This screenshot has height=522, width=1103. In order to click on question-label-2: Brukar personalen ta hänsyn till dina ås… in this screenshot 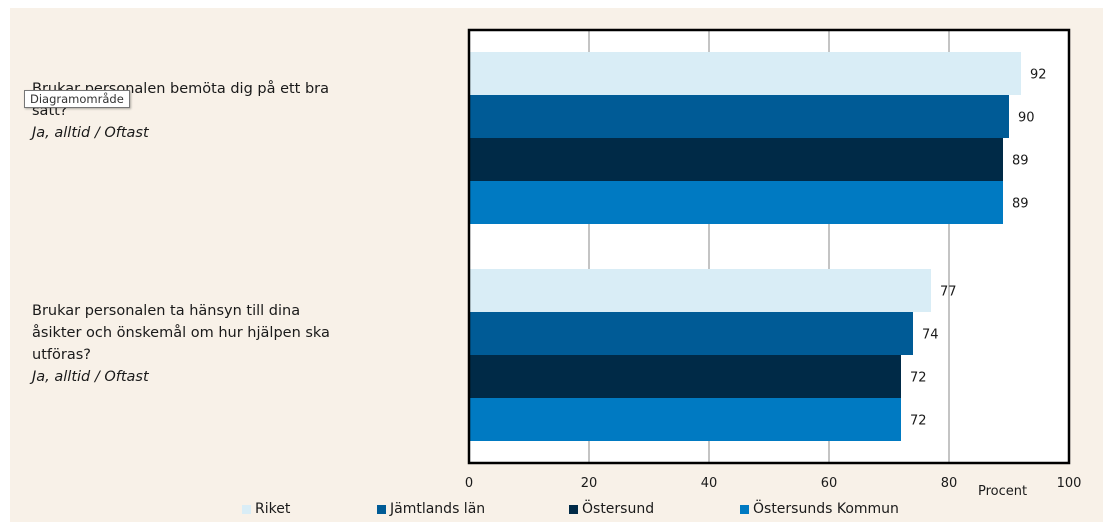, I will do `click(182, 344)`.